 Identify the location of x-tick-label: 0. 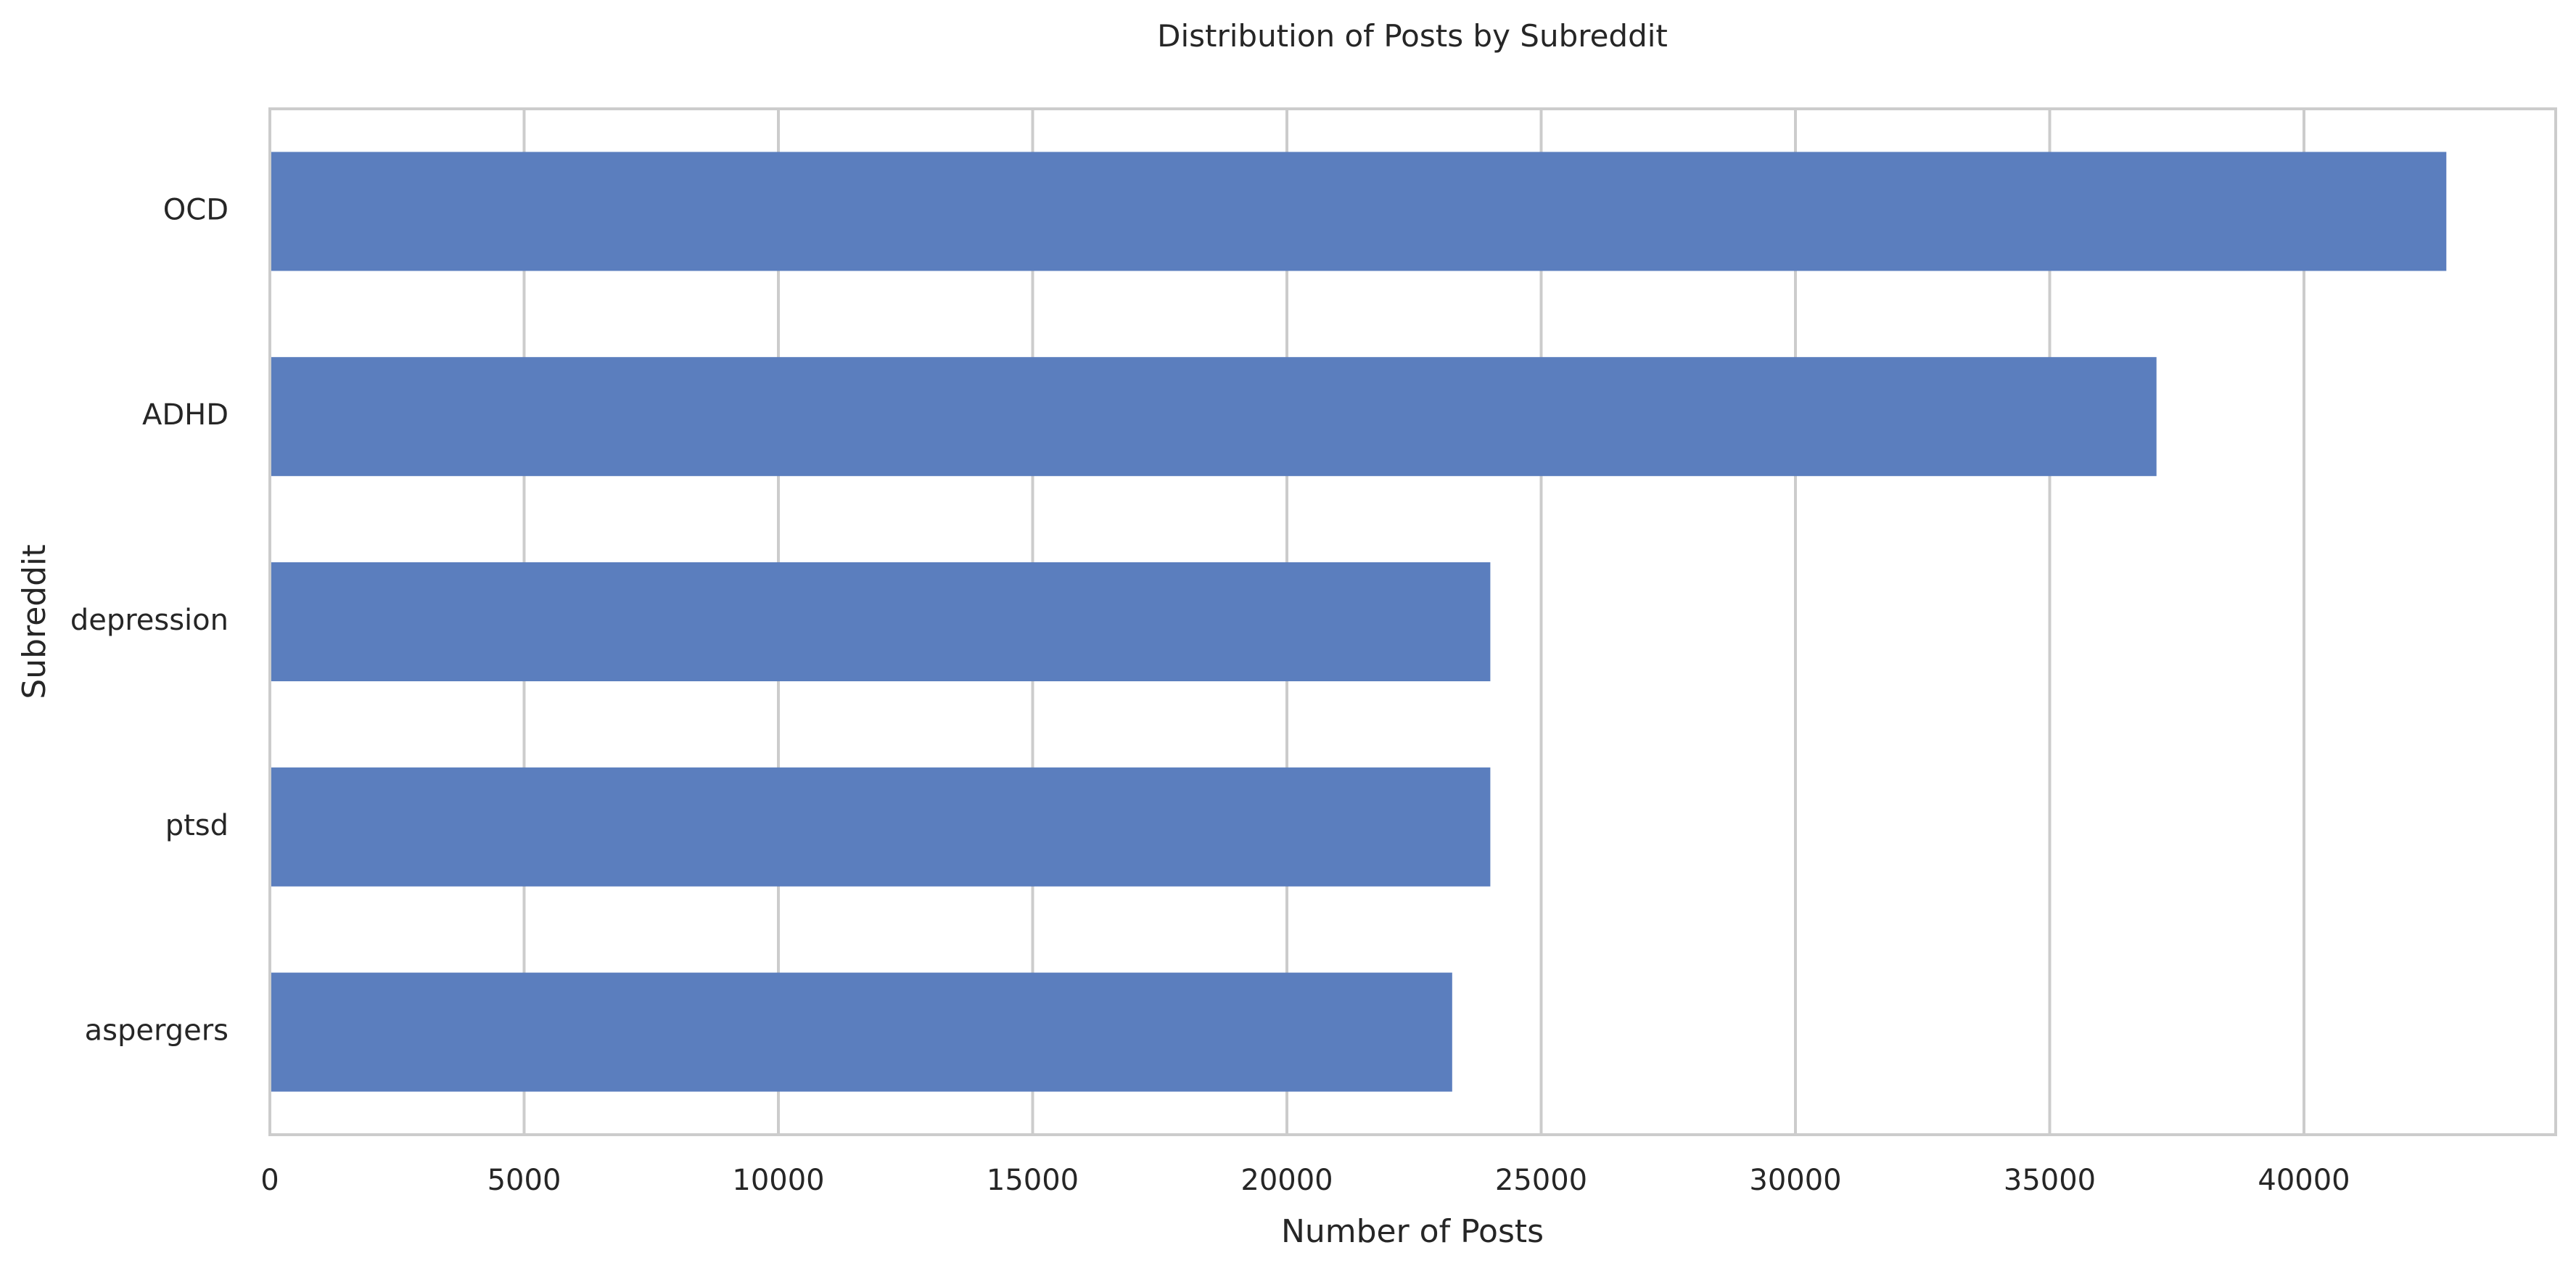
(269, 1180).